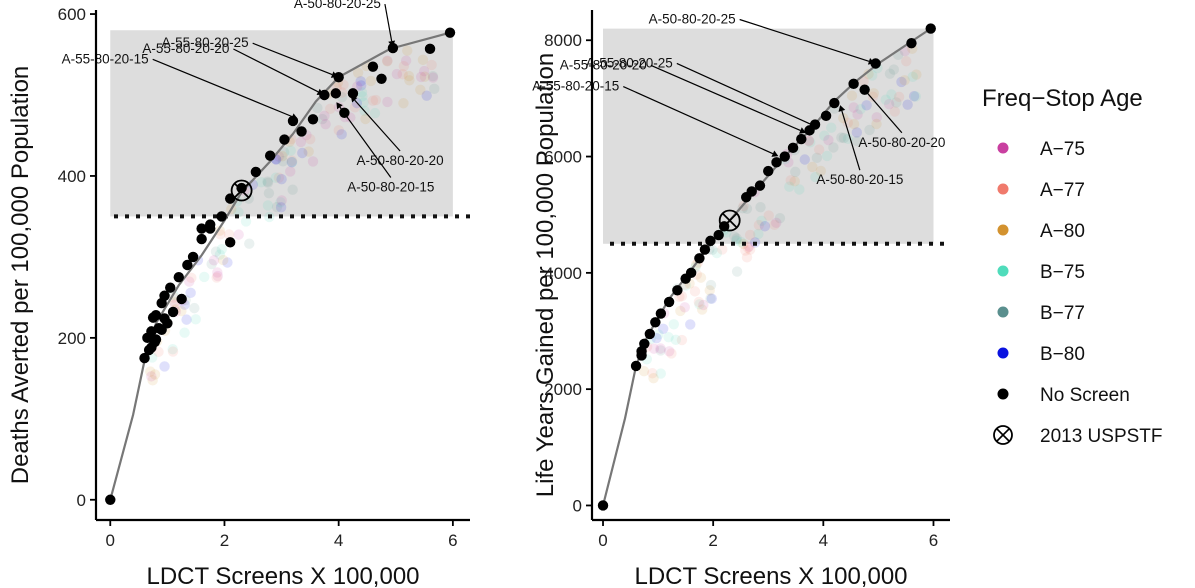 The image size is (1195, 588). I want to click on y-tick-label: 2000, so click(563, 389).